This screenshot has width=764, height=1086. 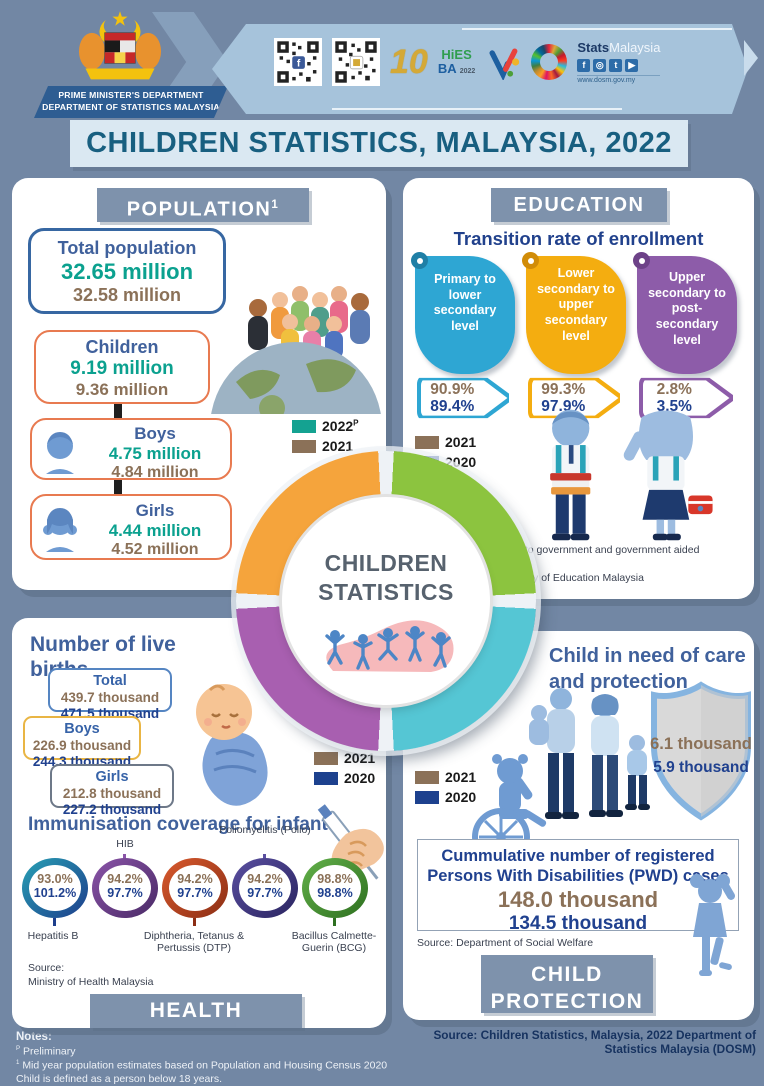 What do you see at coordinates (386, 591) in the screenshot?
I see `hub-title-line2: STATISTICS` at bounding box center [386, 591].